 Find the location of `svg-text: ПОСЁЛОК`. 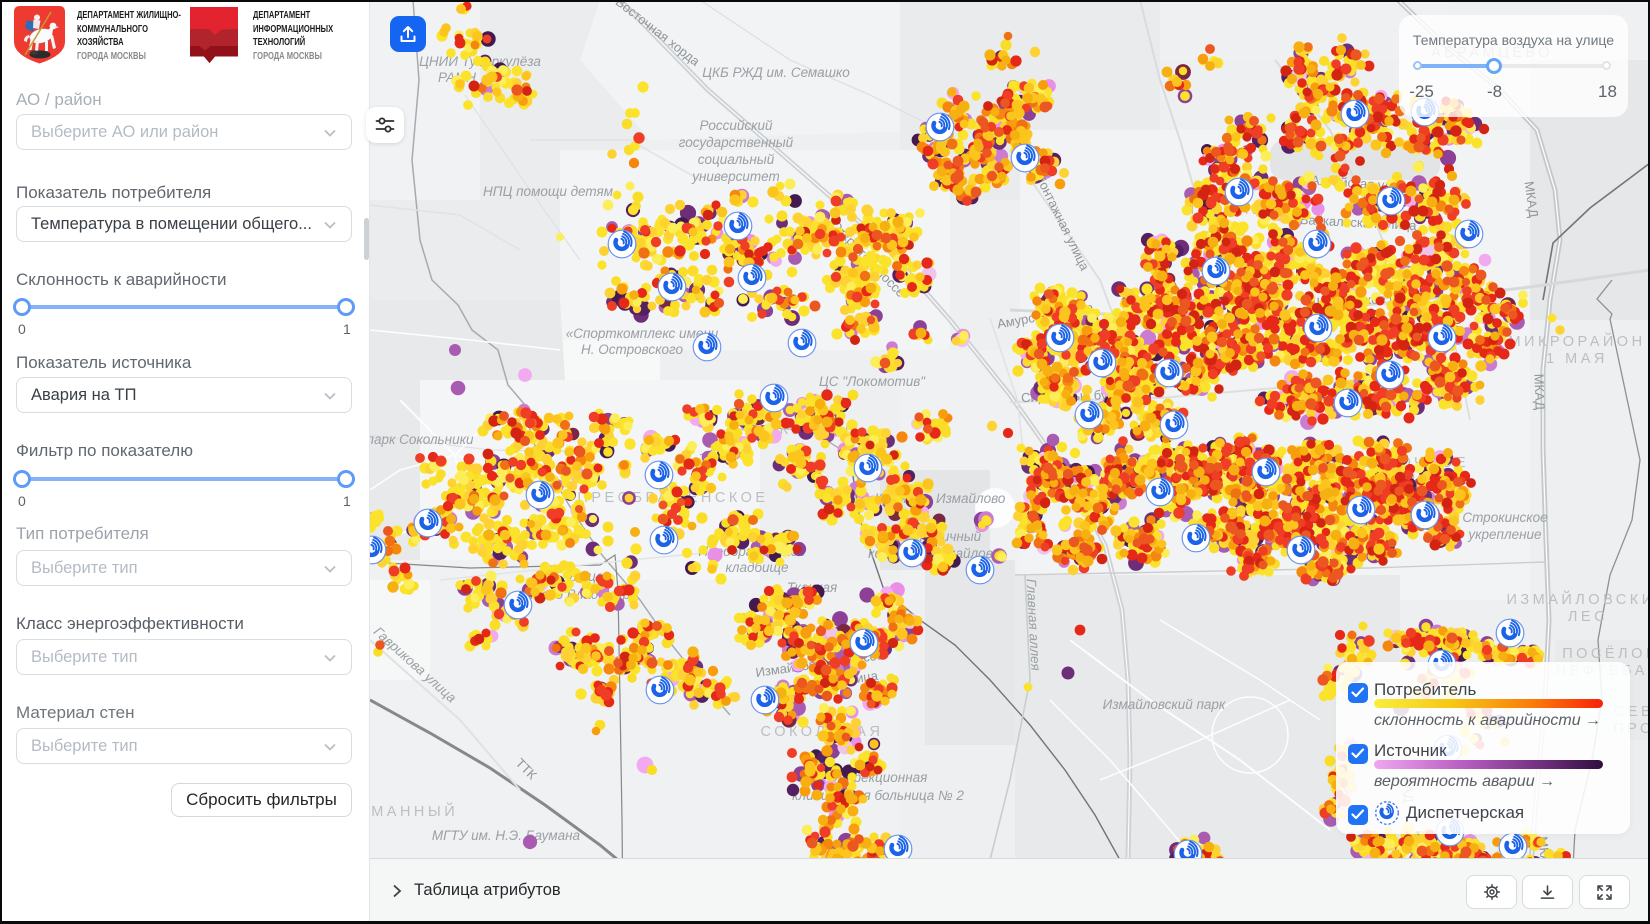

svg-text: ПОСЁЛОК is located at coordinates (1606, 653).